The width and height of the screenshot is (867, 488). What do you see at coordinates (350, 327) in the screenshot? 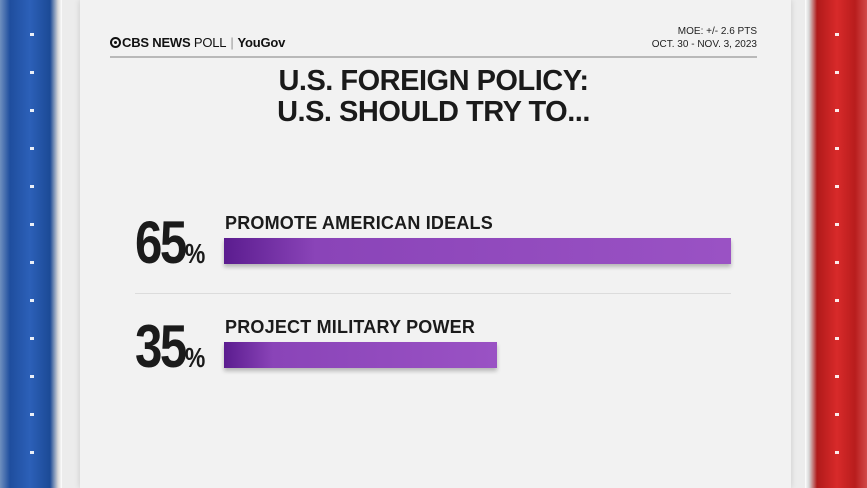
I see `bar-category-label: PROJECT MILITARY POWER` at bounding box center [350, 327].